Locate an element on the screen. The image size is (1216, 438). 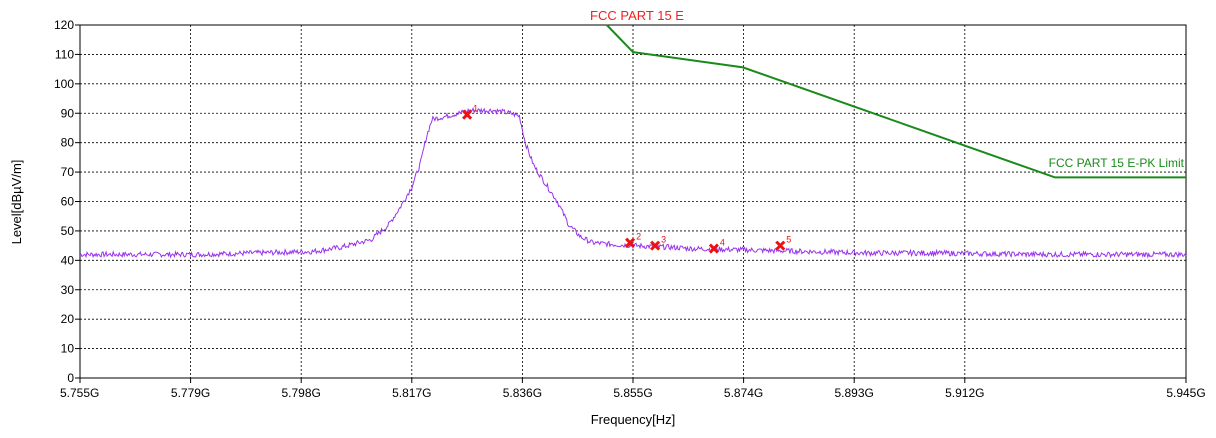
marker-point: 4 is located at coordinates (716, 246).